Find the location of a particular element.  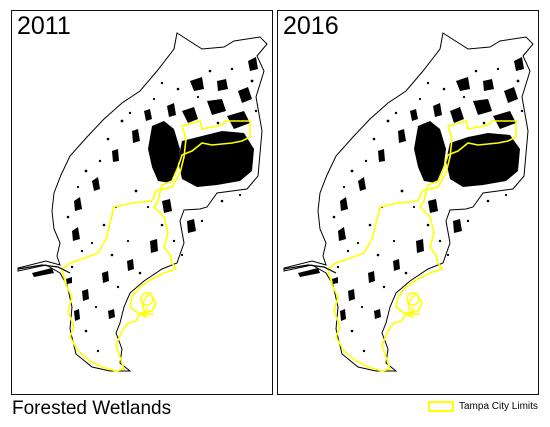

city-limits-swatch is located at coordinates (441, 406).